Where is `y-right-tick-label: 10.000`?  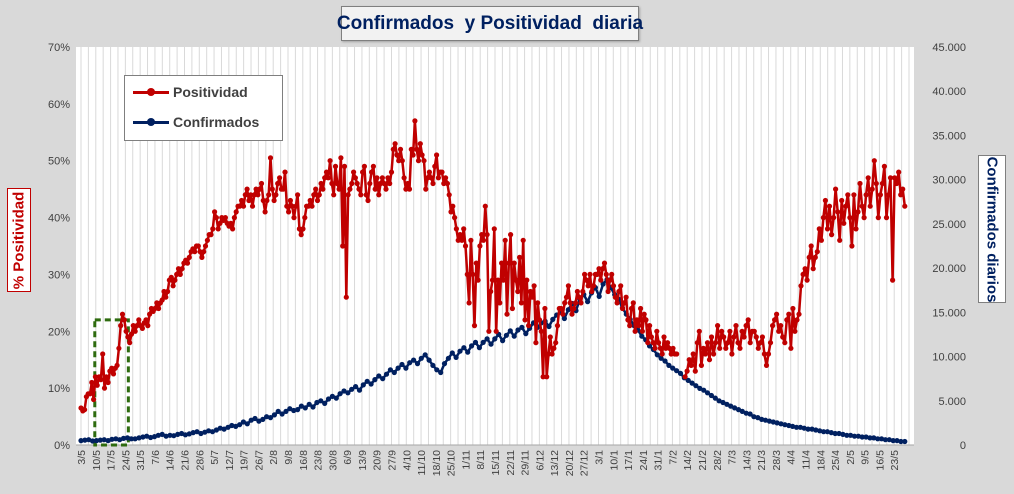
y-right-tick-label: 10.000 is located at coordinates (949, 358).